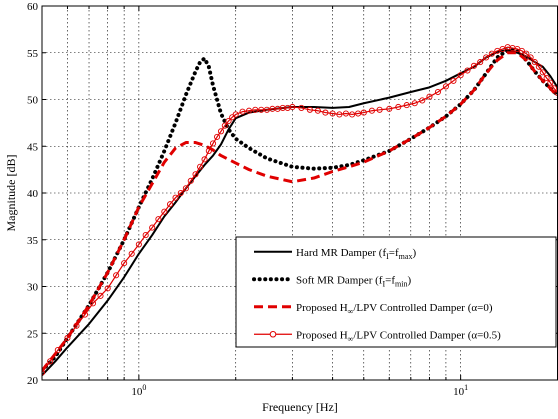 The height and width of the screenshot is (419, 558). I want to click on y-tick-label: 55, so click(33, 54).